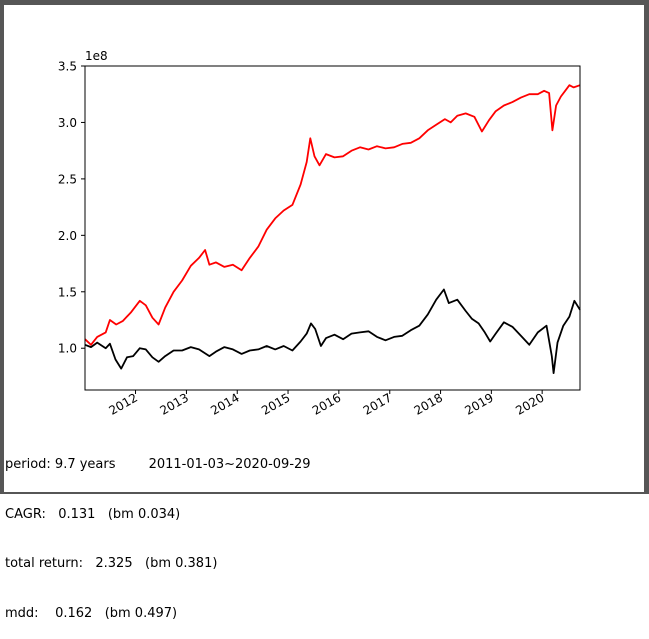 The image size is (649, 639). What do you see at coordinates (377, 403) in the screenshot?
I see `x-tick-label: 2017` at bounding box center [377, 403].